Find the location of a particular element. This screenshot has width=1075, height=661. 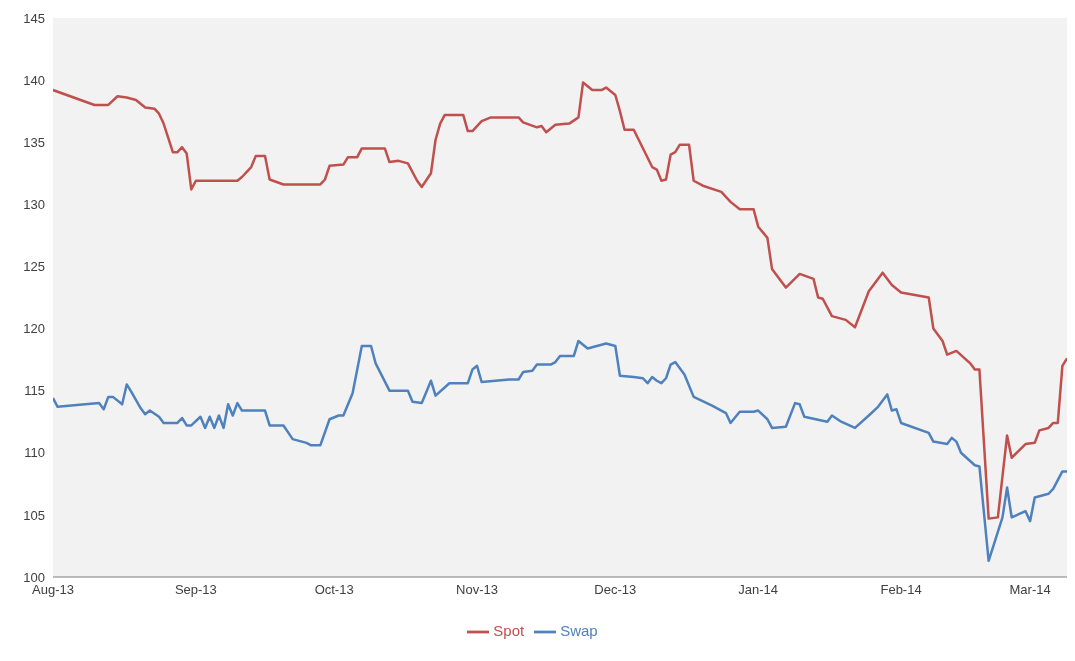

y-tick-label: 120 is located at coordinates (34, 329).